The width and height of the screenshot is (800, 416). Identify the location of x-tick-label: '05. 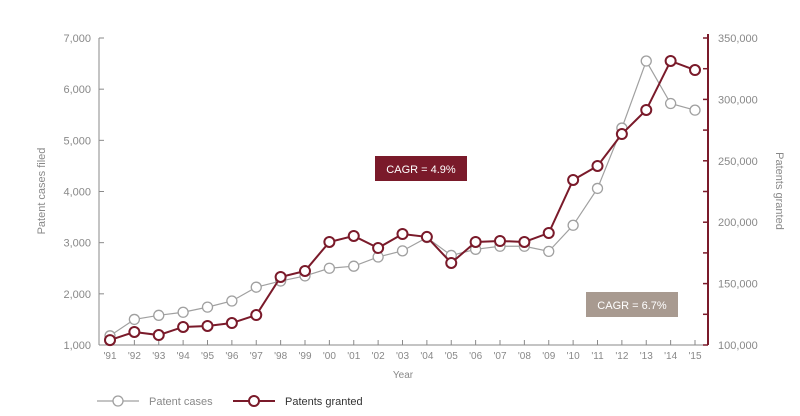
(451, 356).